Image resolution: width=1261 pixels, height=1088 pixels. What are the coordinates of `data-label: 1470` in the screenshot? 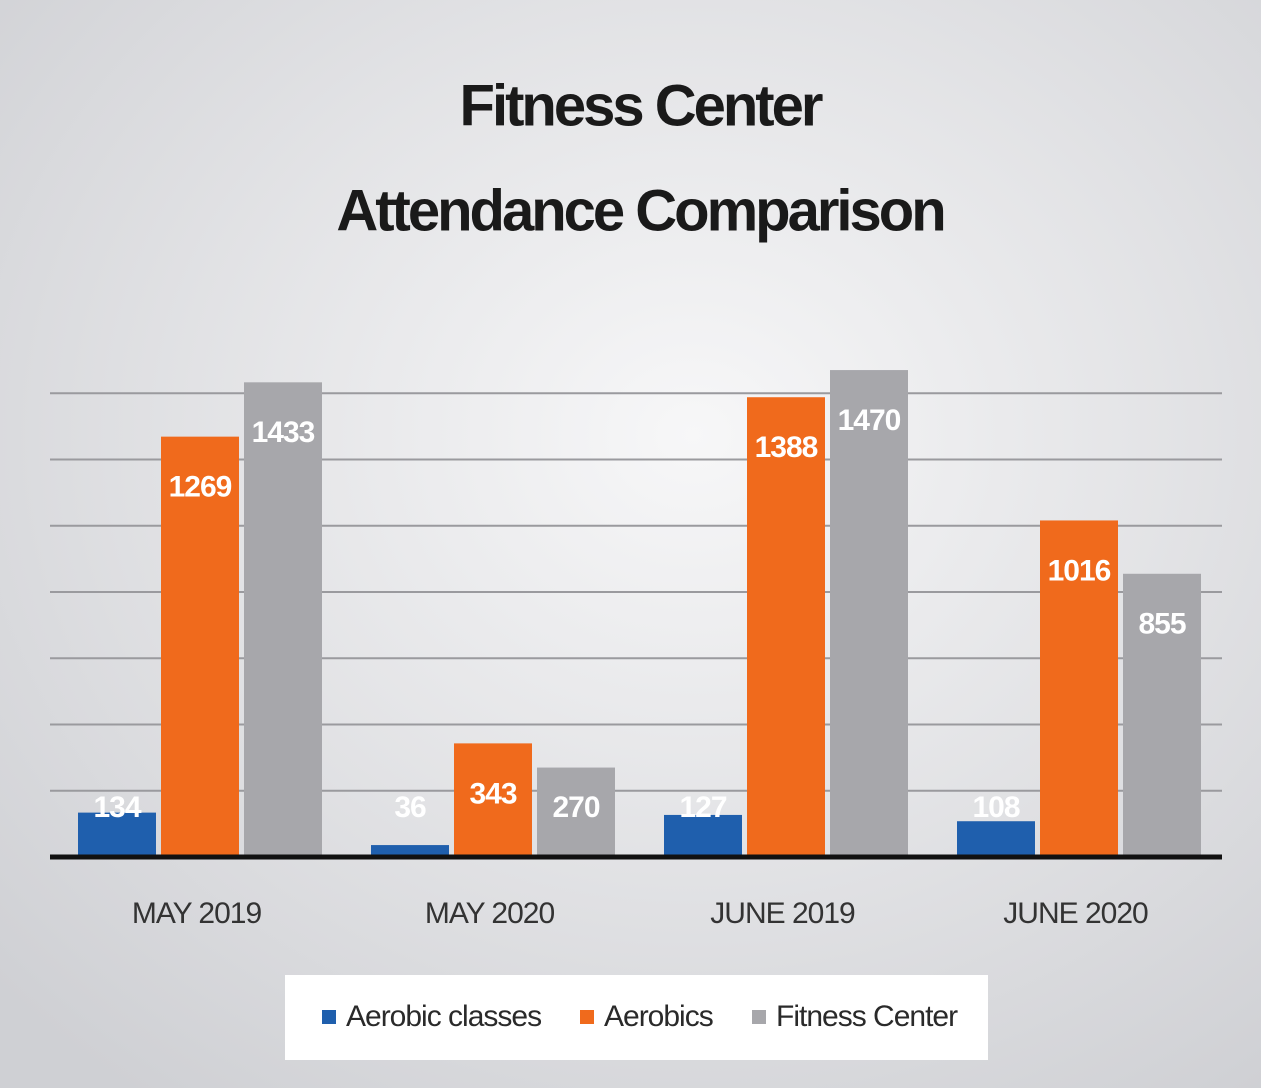 It's located at (869, 420).